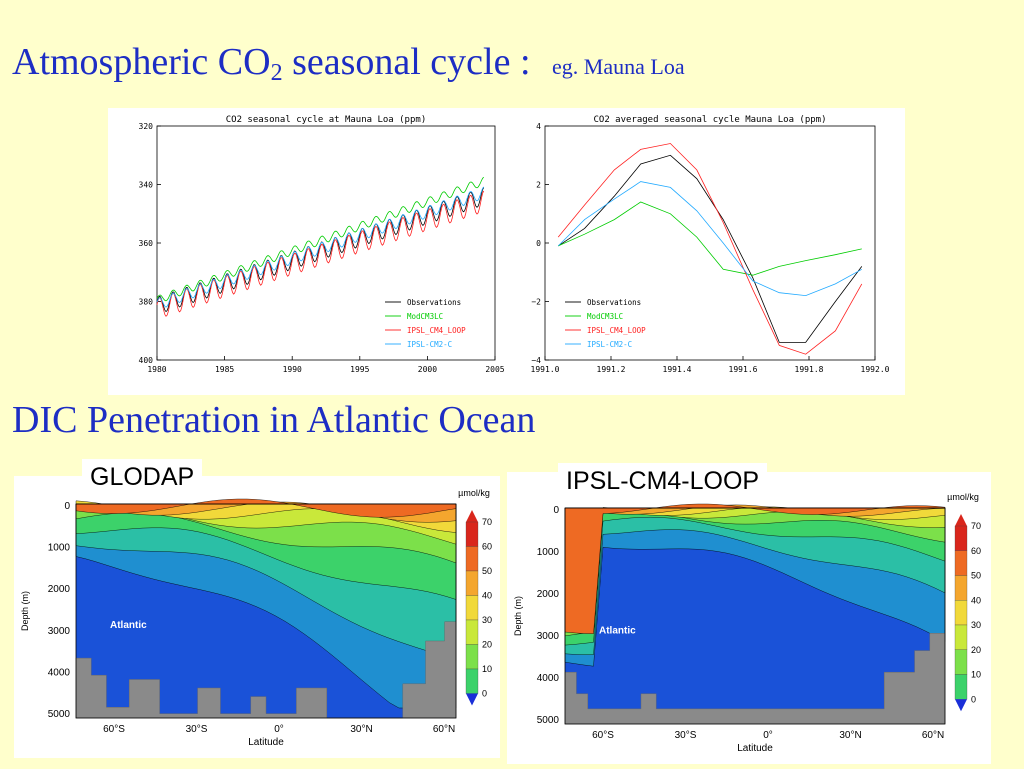  What do you see at coordinates (605, 316) in the screenshot?
I see `legend-label: ModCM3LC` at bounding box center [605, 316].